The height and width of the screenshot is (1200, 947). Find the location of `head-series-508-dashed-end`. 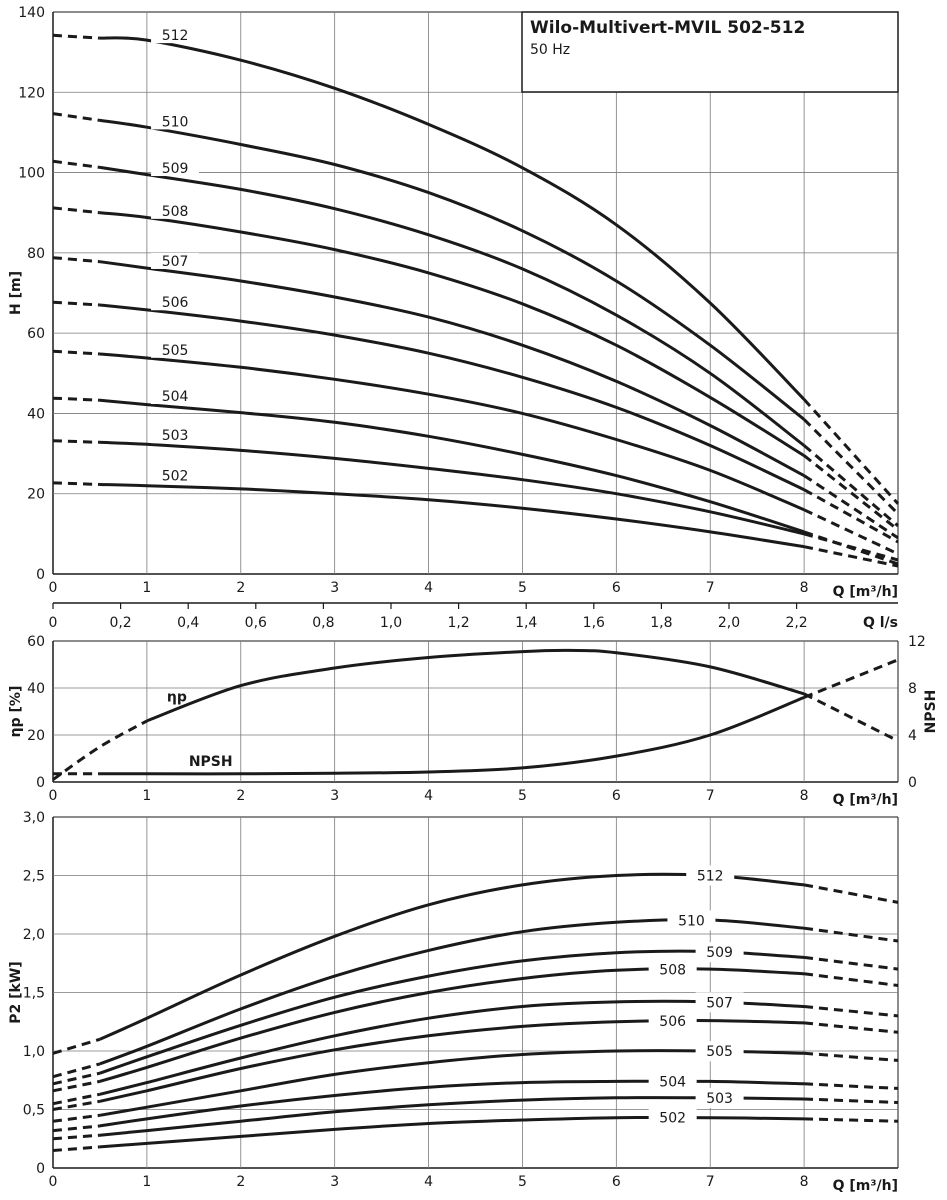

head-series-508-dashed-end is located at coordinates (851, 492).